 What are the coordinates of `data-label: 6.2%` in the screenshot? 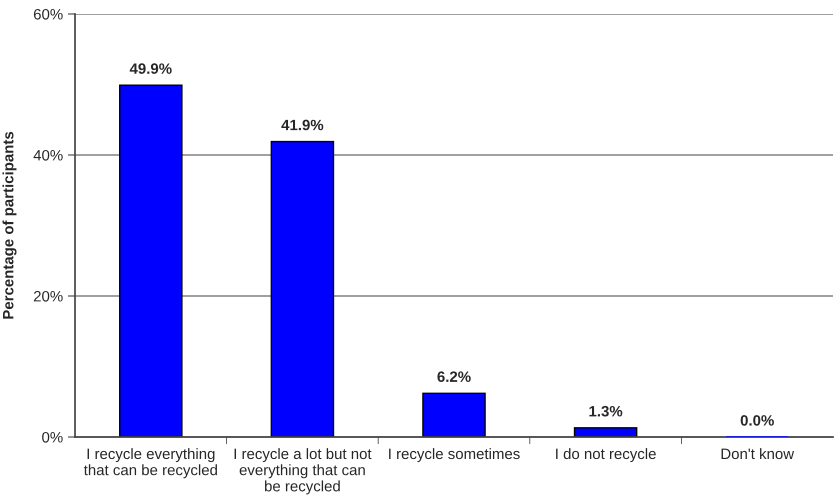 It's located at (454, 376).